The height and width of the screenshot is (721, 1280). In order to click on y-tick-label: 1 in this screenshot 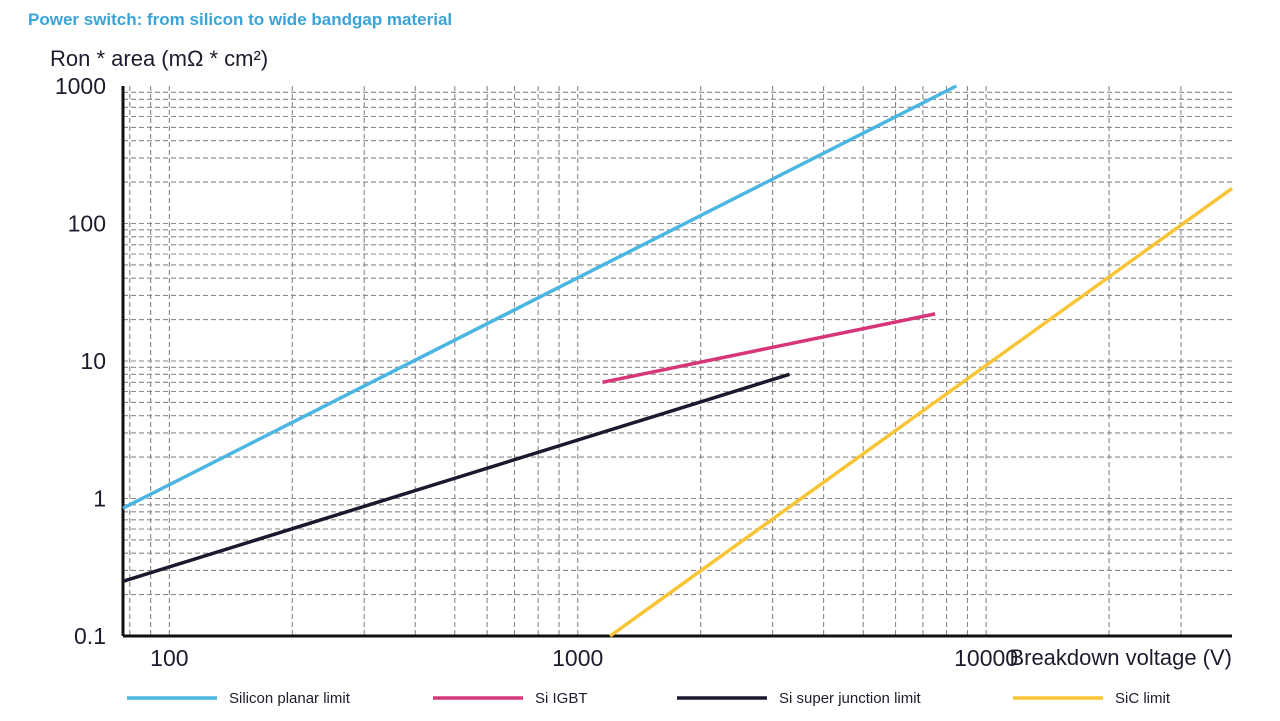, I will do `click(99, 499)`.